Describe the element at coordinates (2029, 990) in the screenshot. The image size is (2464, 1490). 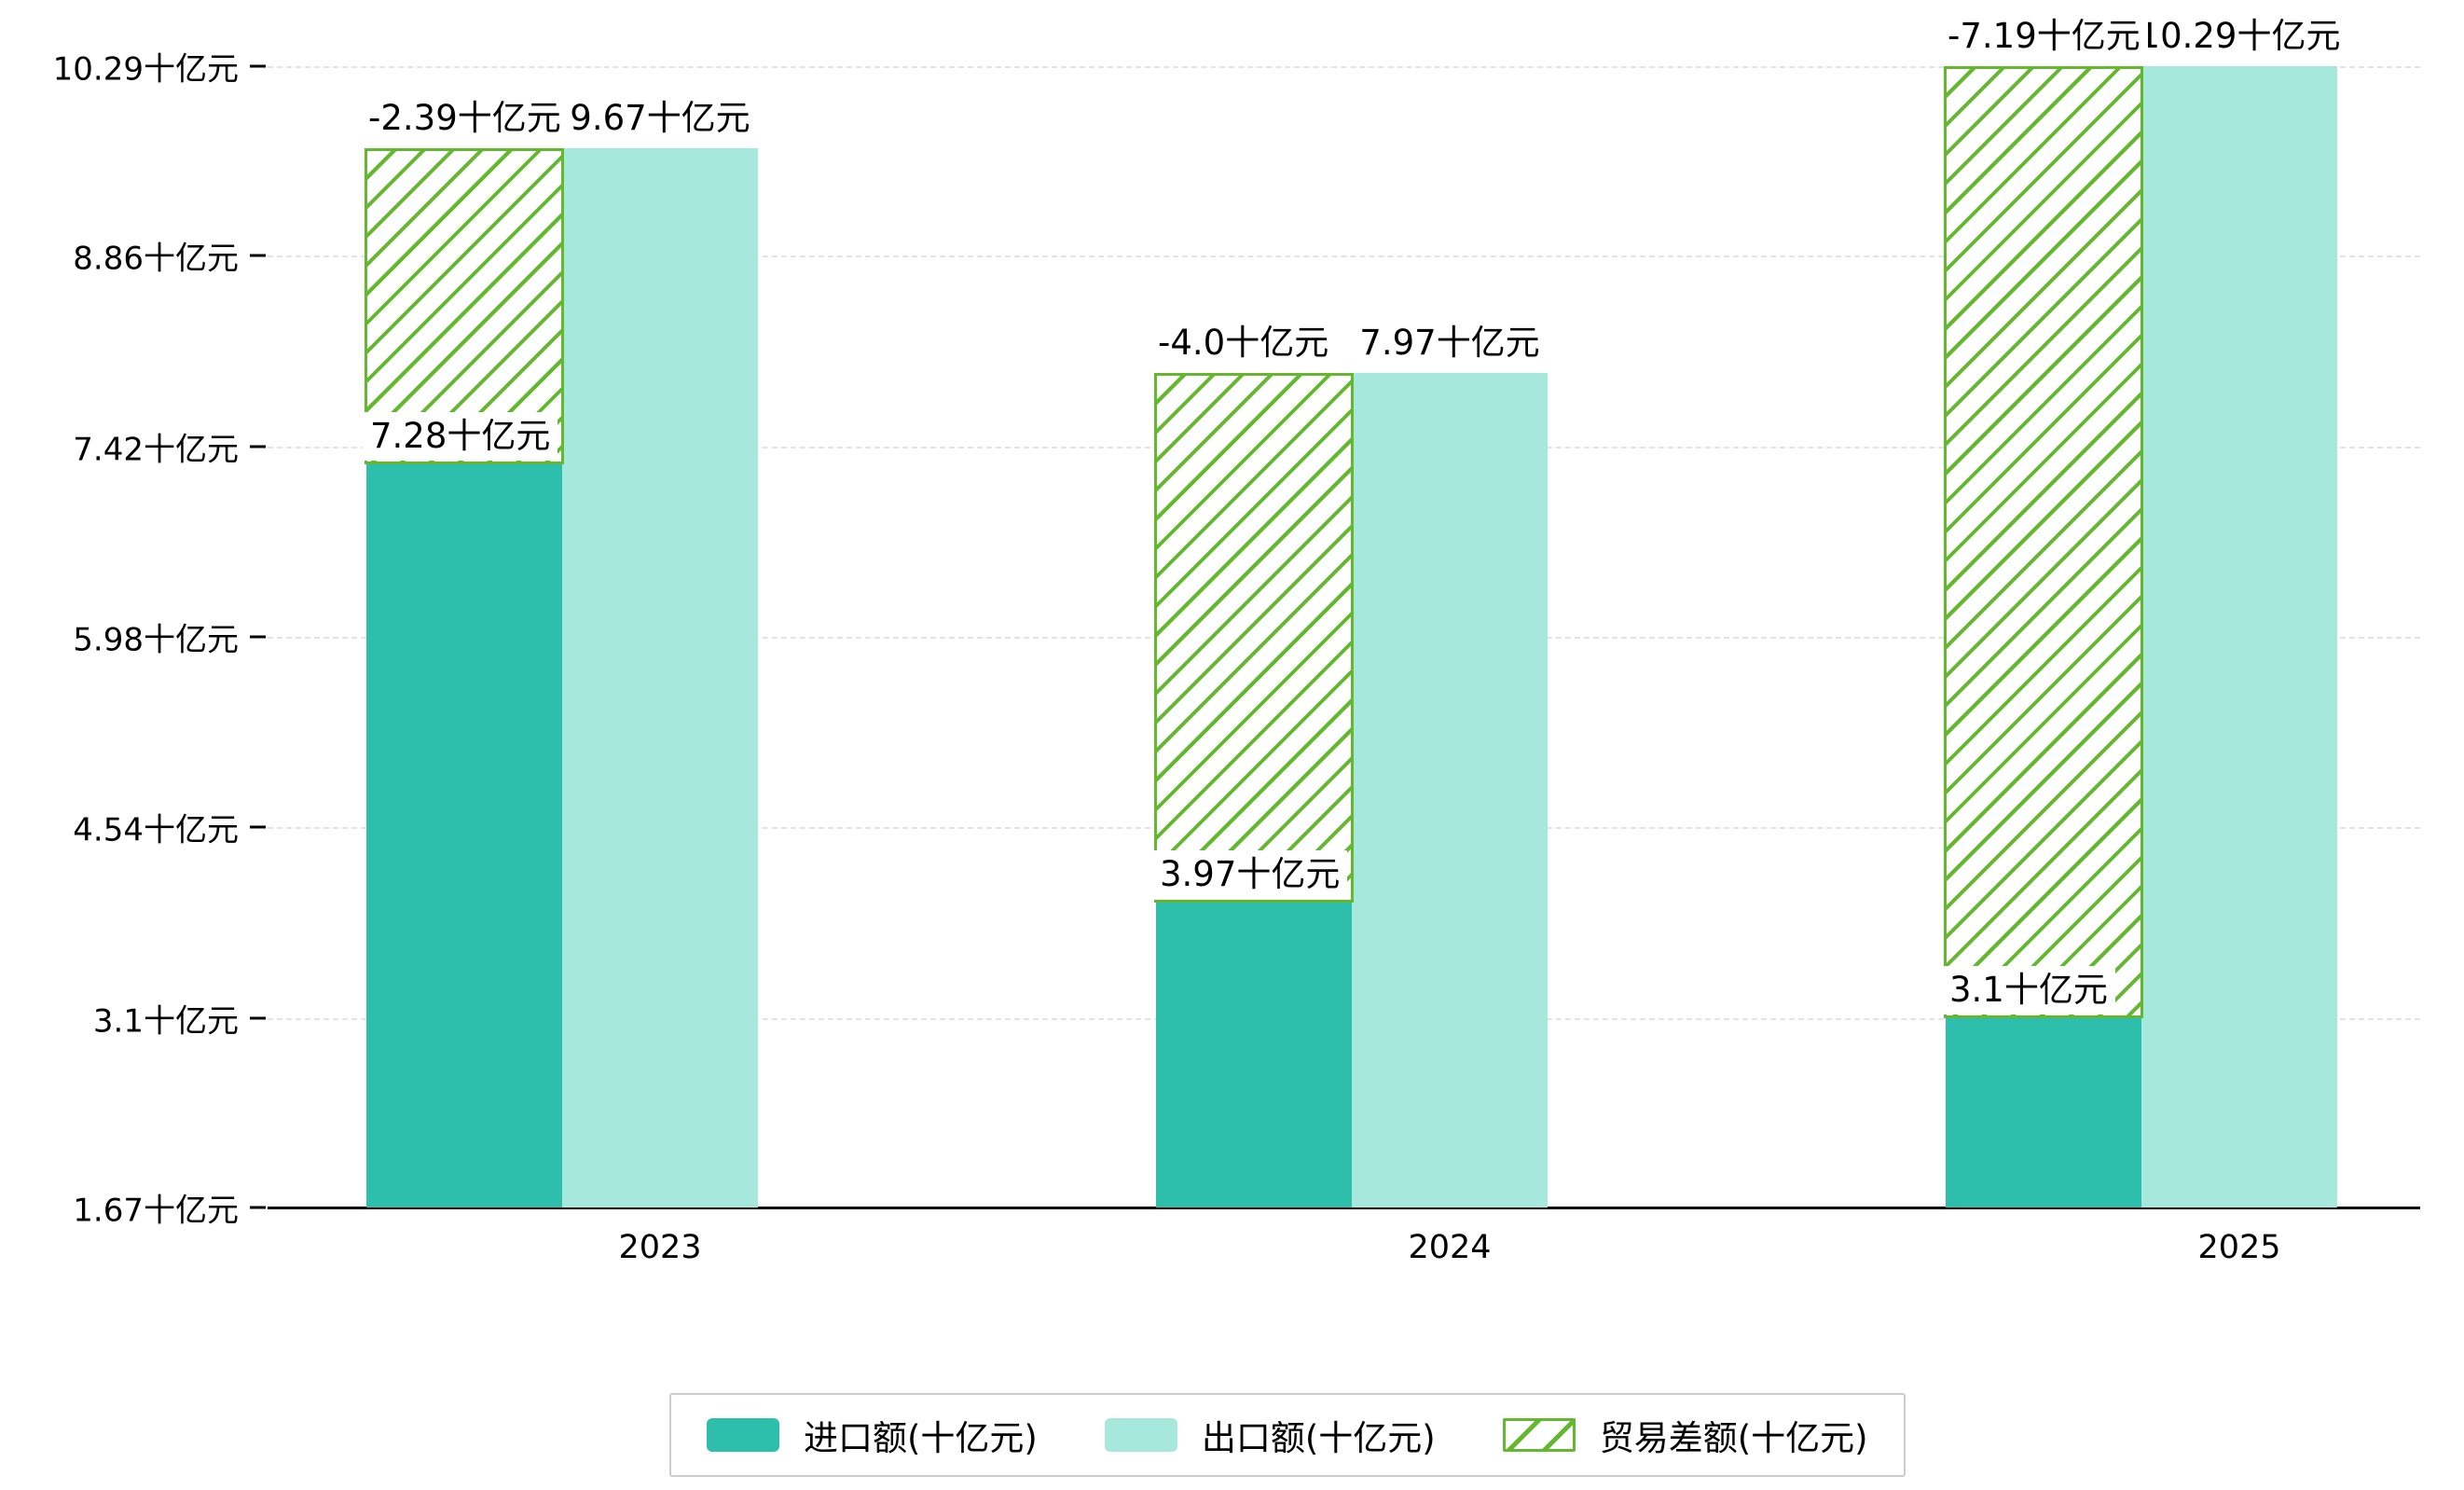
I see `import-value-label: 3.1十亿元` at that location.